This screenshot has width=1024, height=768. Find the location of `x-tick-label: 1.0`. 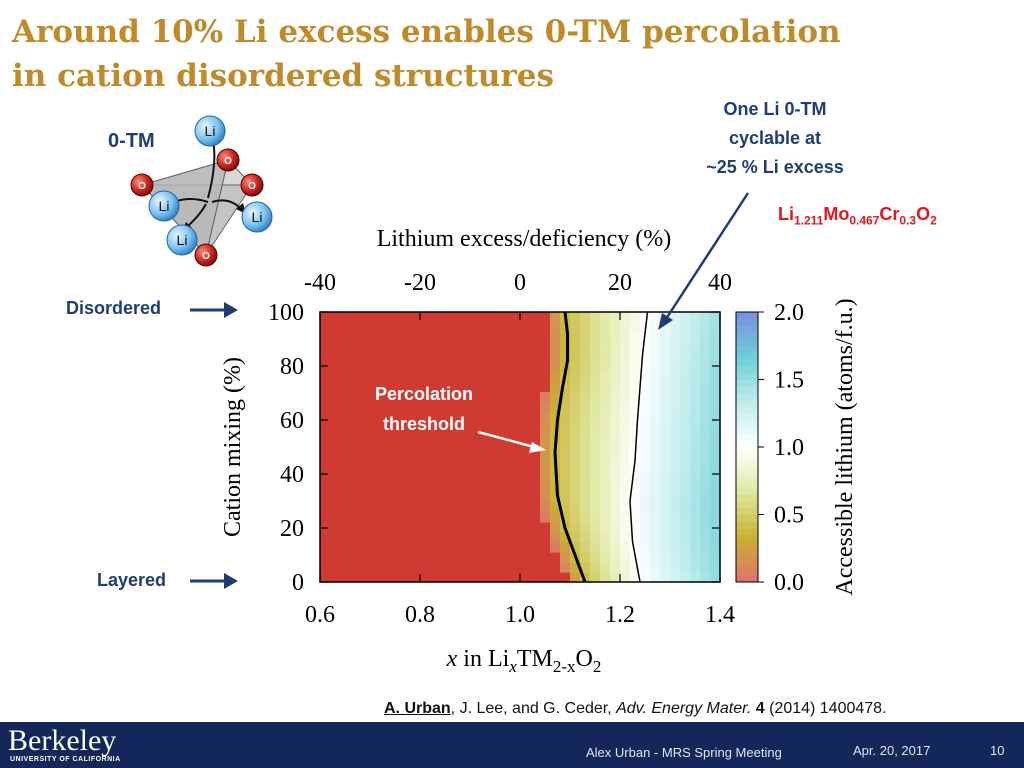

x-tick-label: 1.0 is located at coordinates (520, 615).